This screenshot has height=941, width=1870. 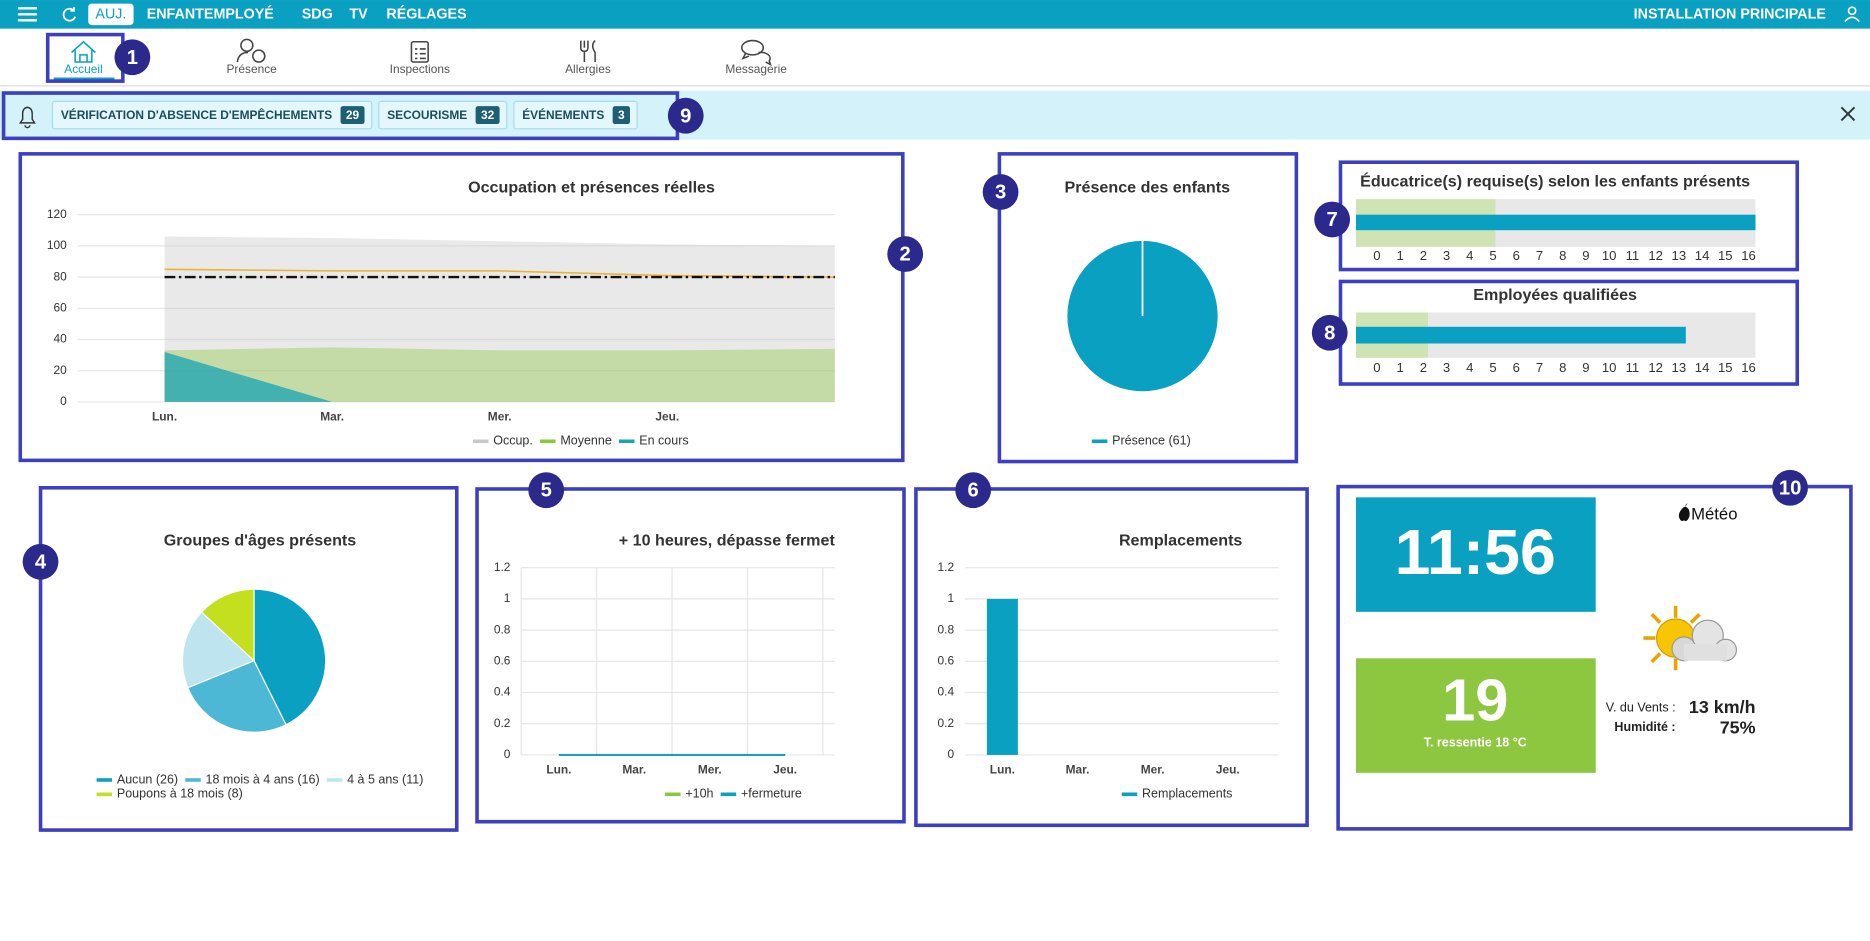 I want to click on wind-label: V. du Vents :, so click(x=1641, y=708).